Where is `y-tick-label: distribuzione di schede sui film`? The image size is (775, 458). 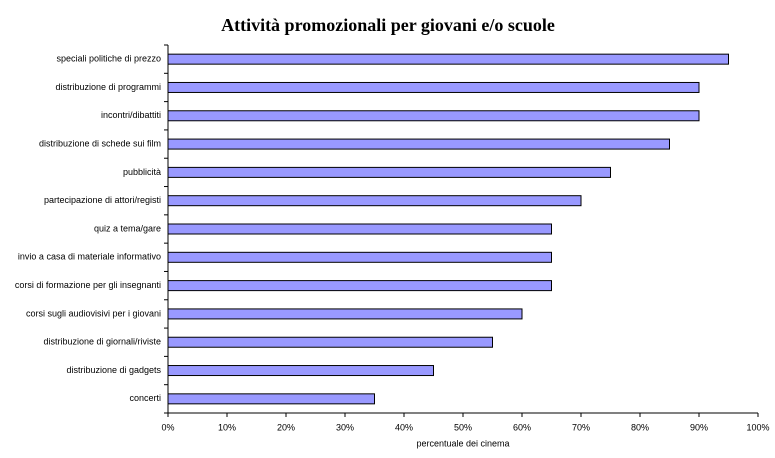
y-tick-label: distribuzione di schede sui film is located at coordinates (100, 143).